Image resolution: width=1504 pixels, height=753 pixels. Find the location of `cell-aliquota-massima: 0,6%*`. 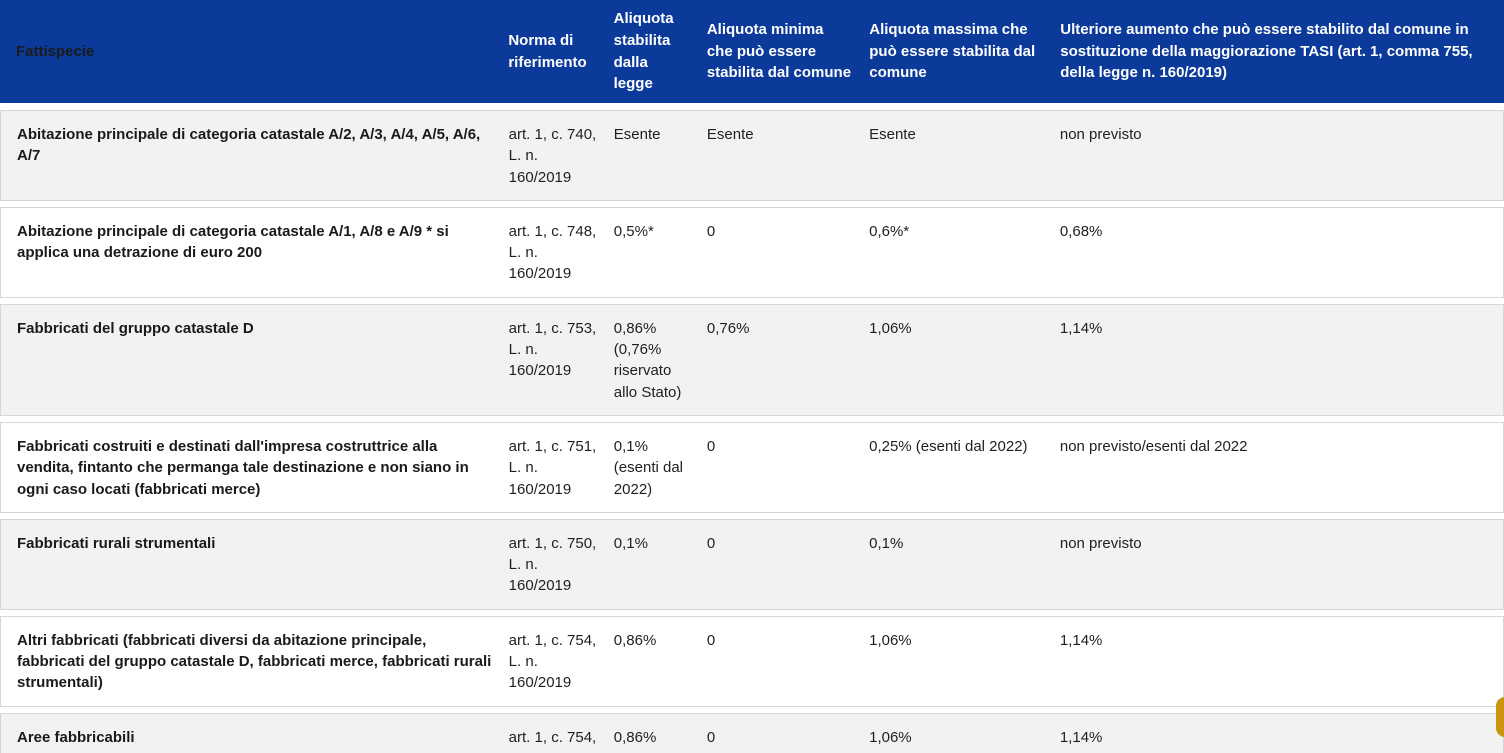

cell-aliquota-massima: 0,6%* is located at coordinates (889, 231).